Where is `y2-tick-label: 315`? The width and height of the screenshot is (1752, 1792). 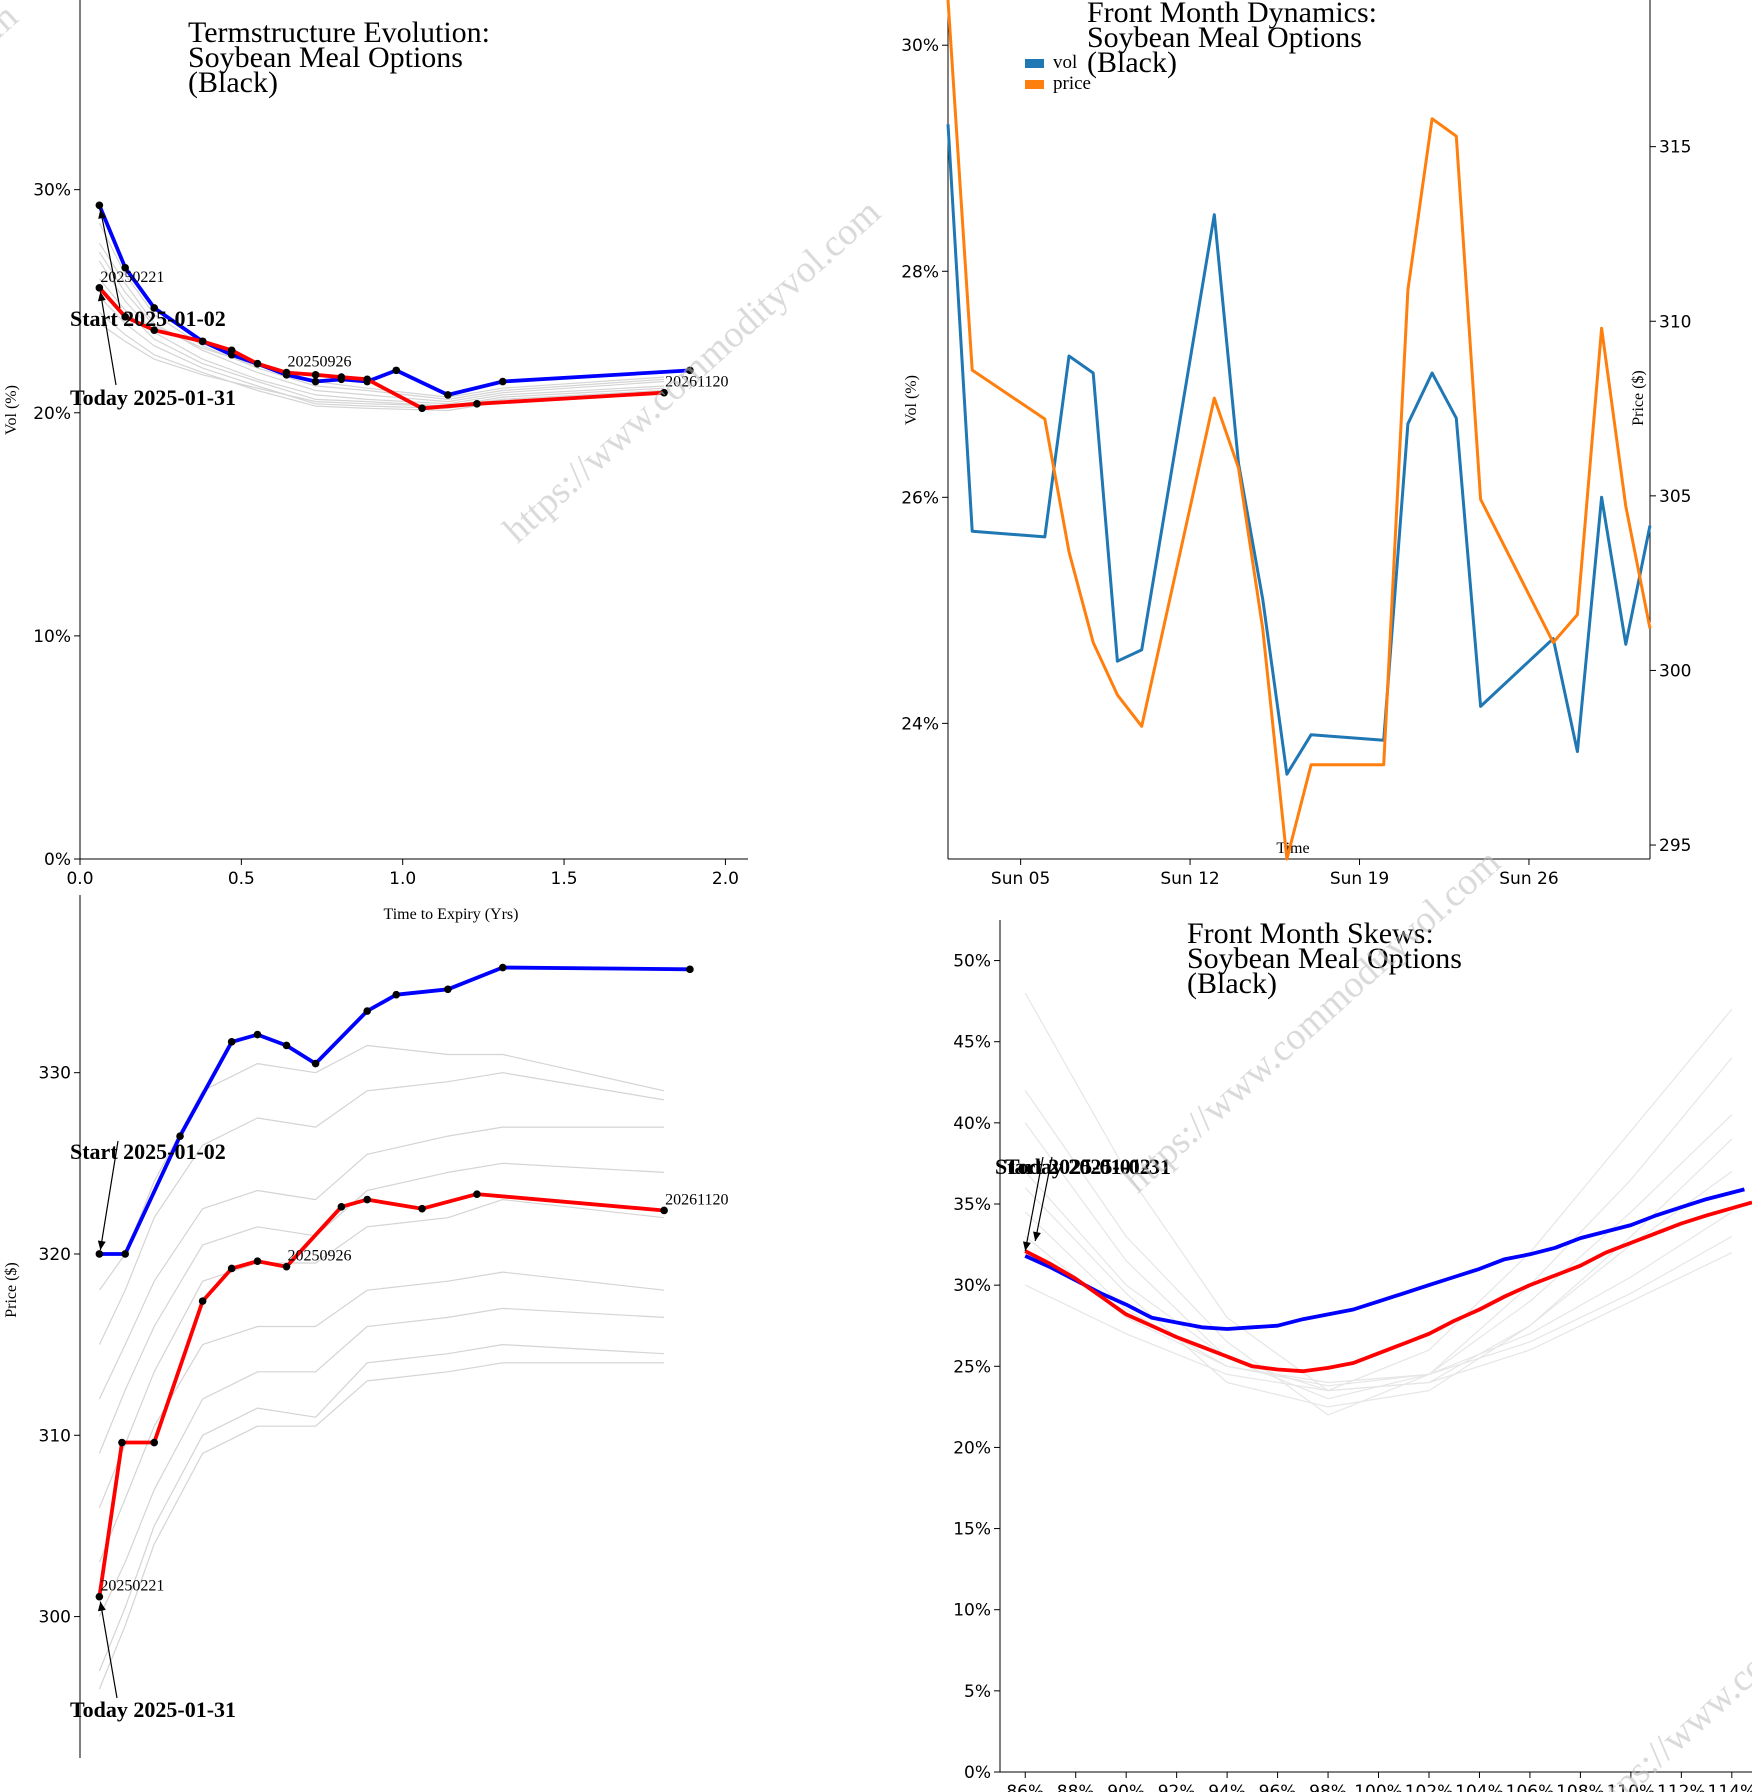
y2-tick-label: 315 is located at coordinates (1675, 148).